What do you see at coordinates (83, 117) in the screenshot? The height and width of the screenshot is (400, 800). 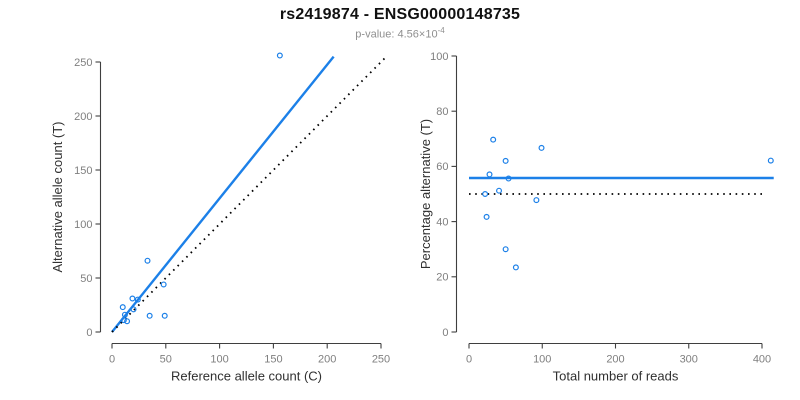 I see `y-tick-label: 200` at bounding box center [83, 117].